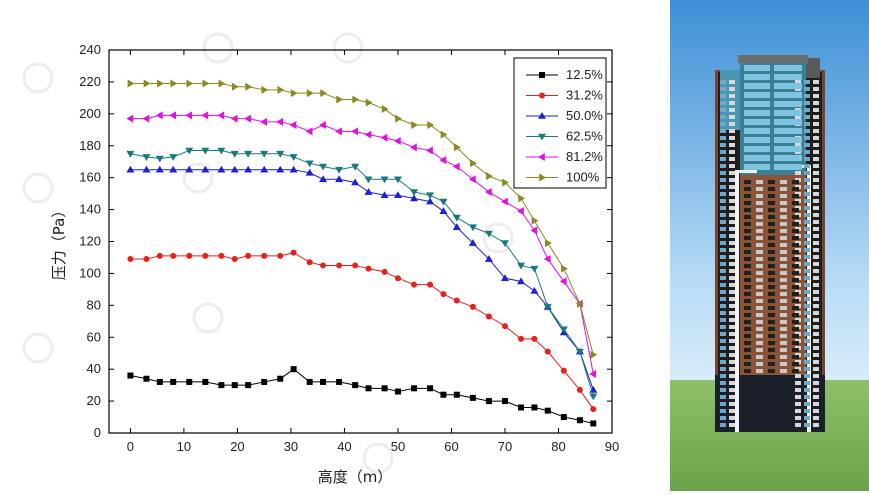 The image size is (869, 495). I want to click on x-tick-label: 50, so click(398, 446).